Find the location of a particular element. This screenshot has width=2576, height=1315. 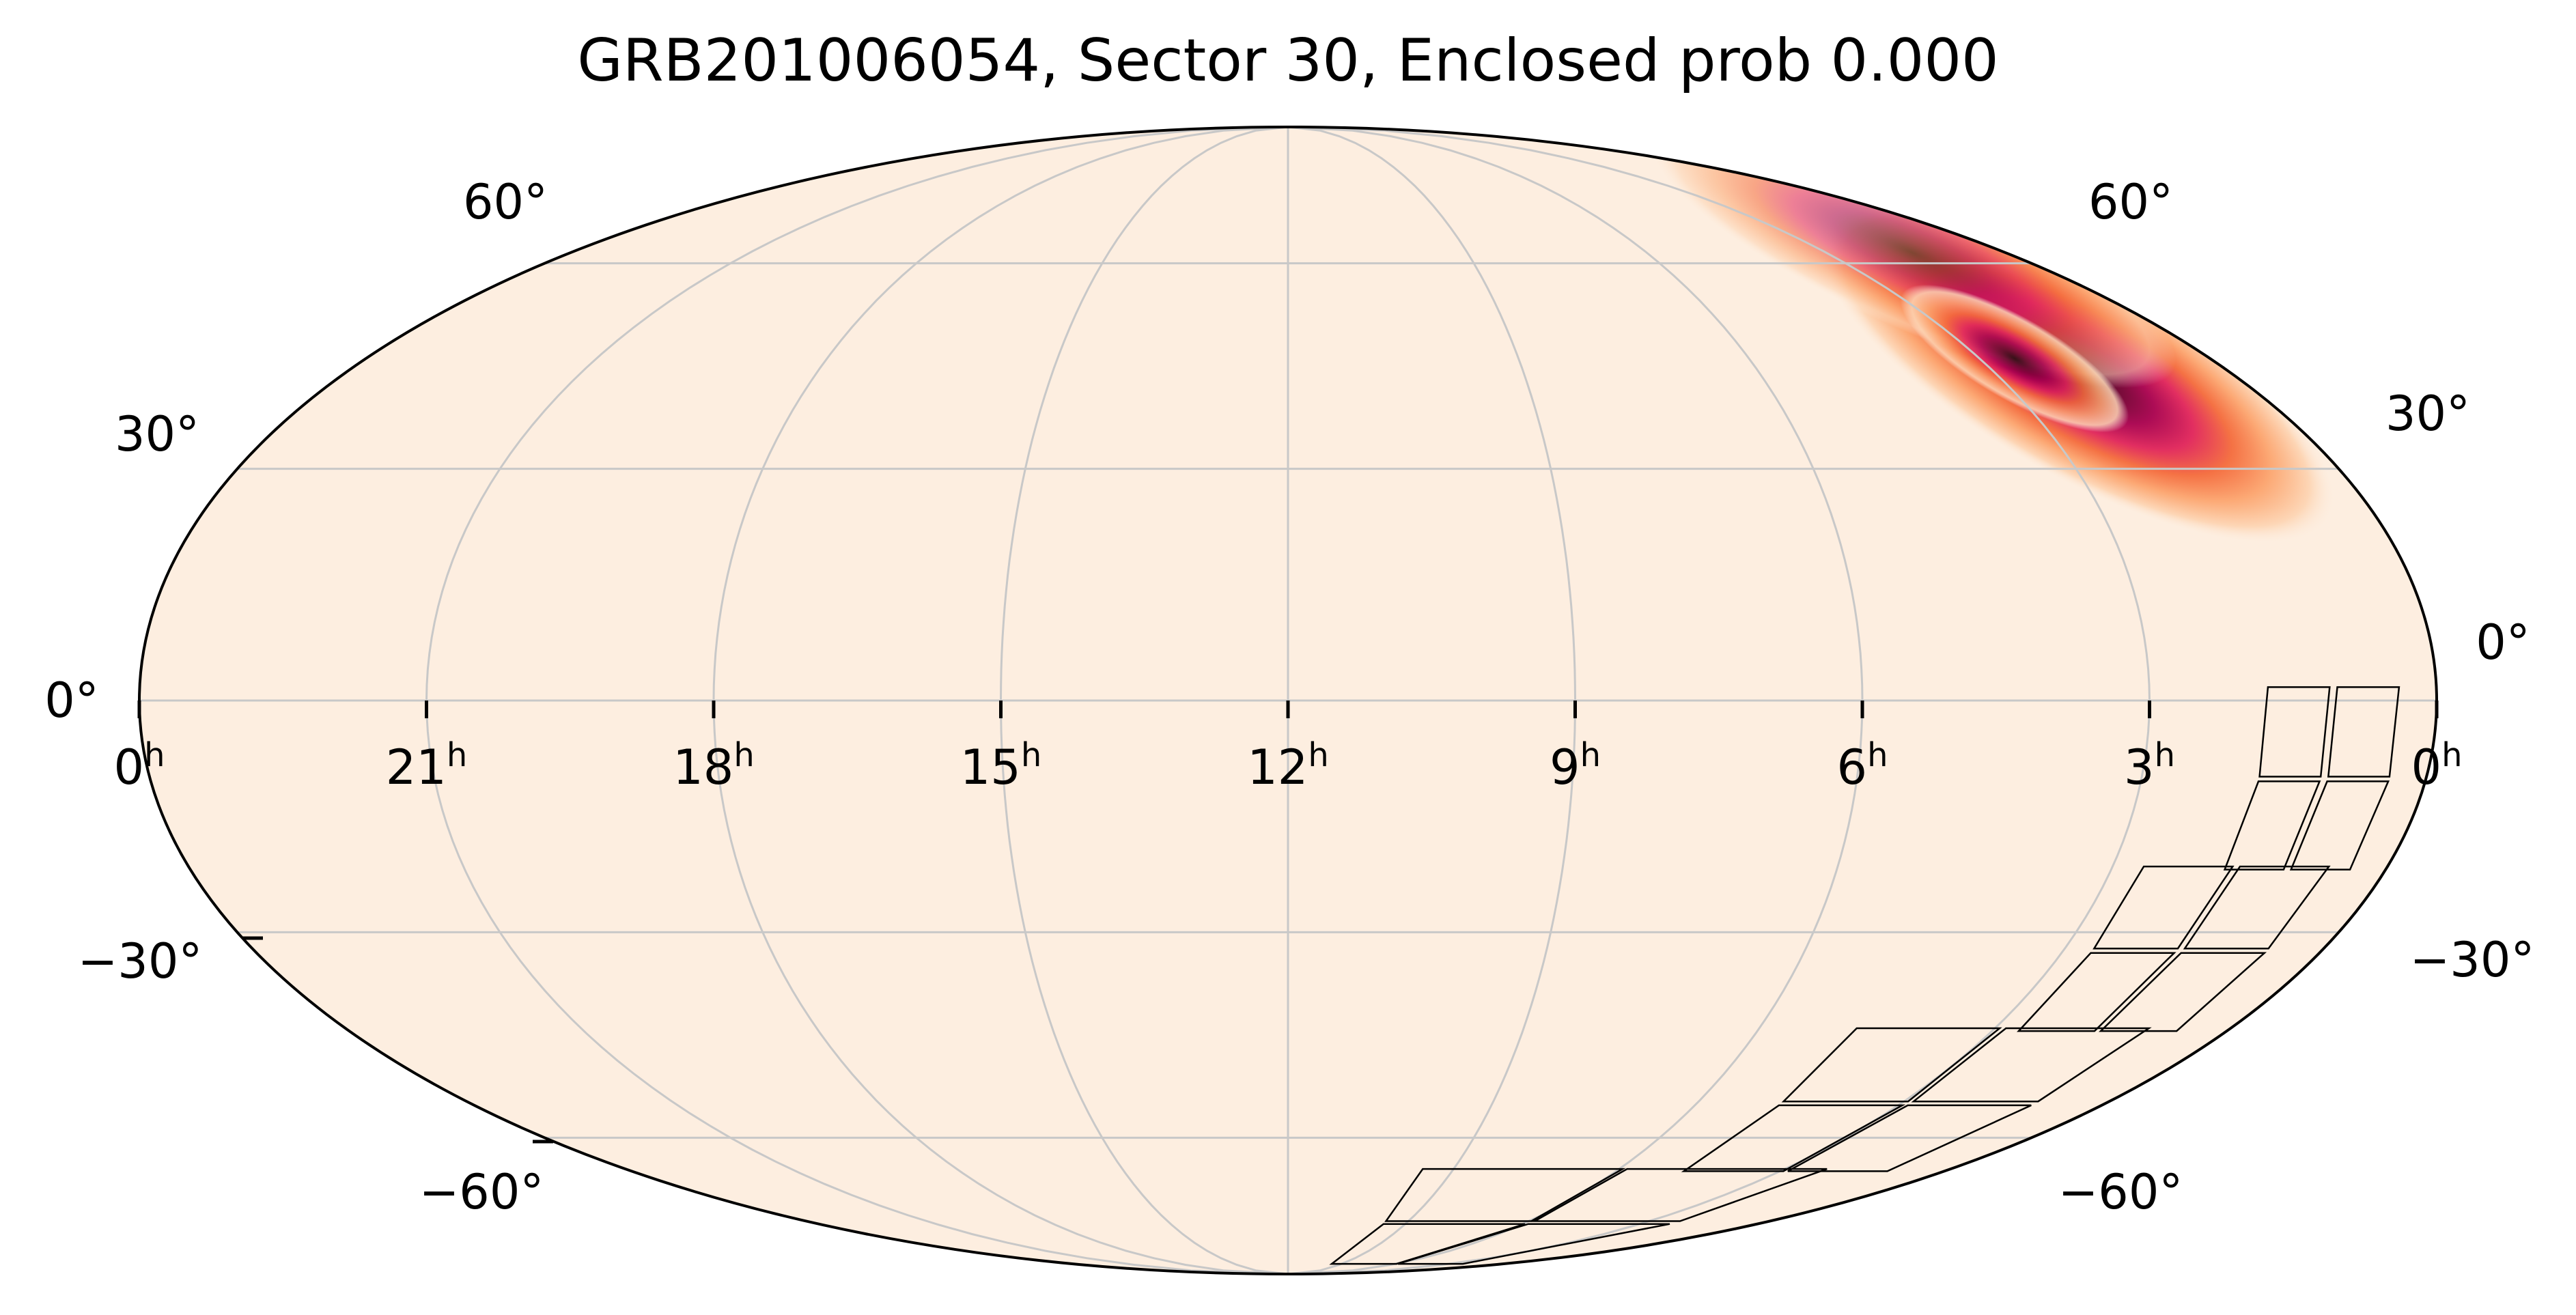

dec-label-right: −30° is located at coordinates (2472, 960).